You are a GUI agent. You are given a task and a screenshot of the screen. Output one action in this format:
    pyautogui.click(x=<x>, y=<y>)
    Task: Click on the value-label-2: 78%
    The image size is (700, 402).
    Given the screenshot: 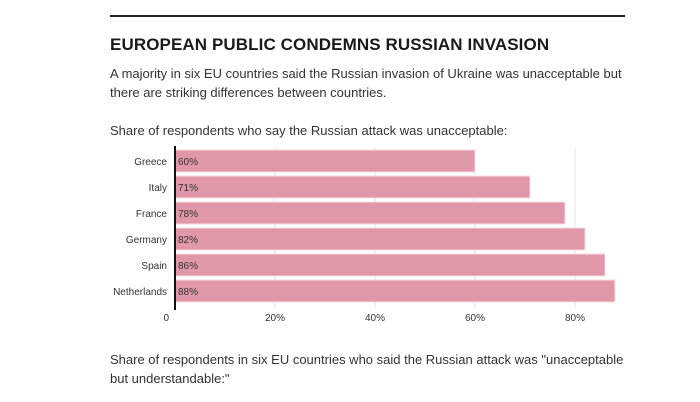 What is the action you would take?
    pyautogui.click(x=188, y=214)
    